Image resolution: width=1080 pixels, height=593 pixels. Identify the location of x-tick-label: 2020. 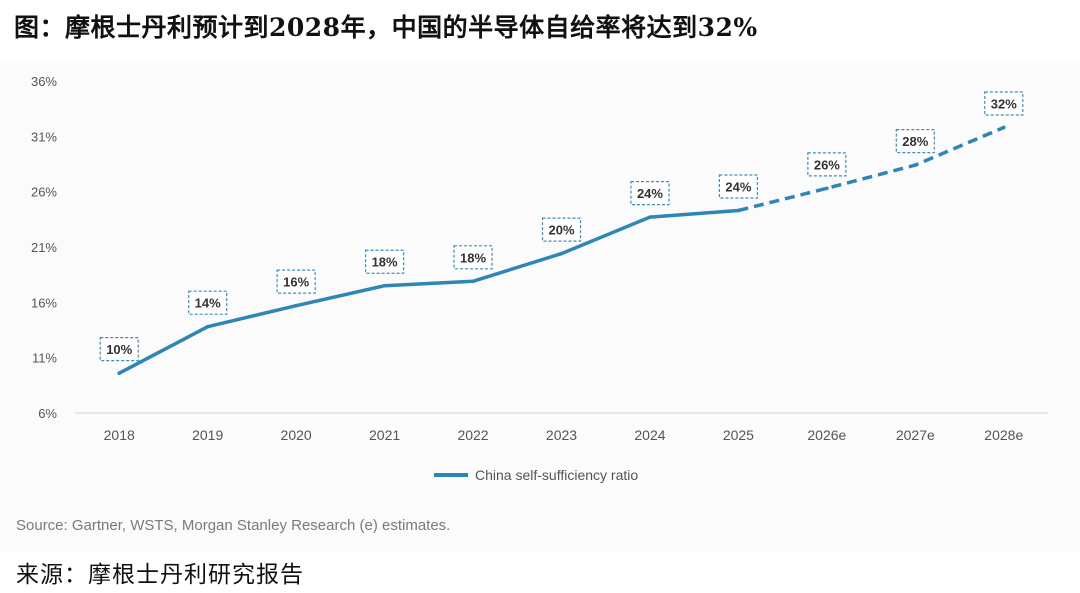
(296, 435).